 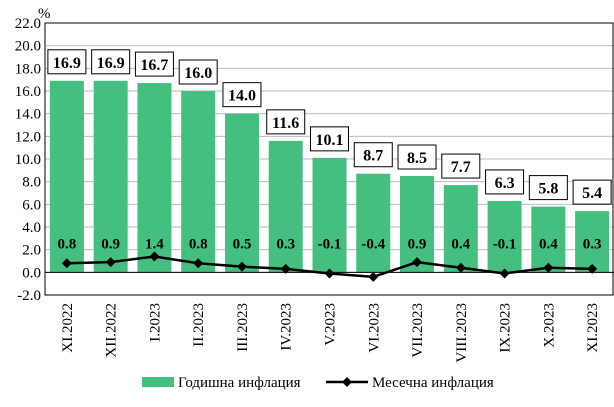 What do you see at coordinates (549, 325) in the screenshot?
I see `x-tick-label: X.2023` at bounding box center [549, 325].